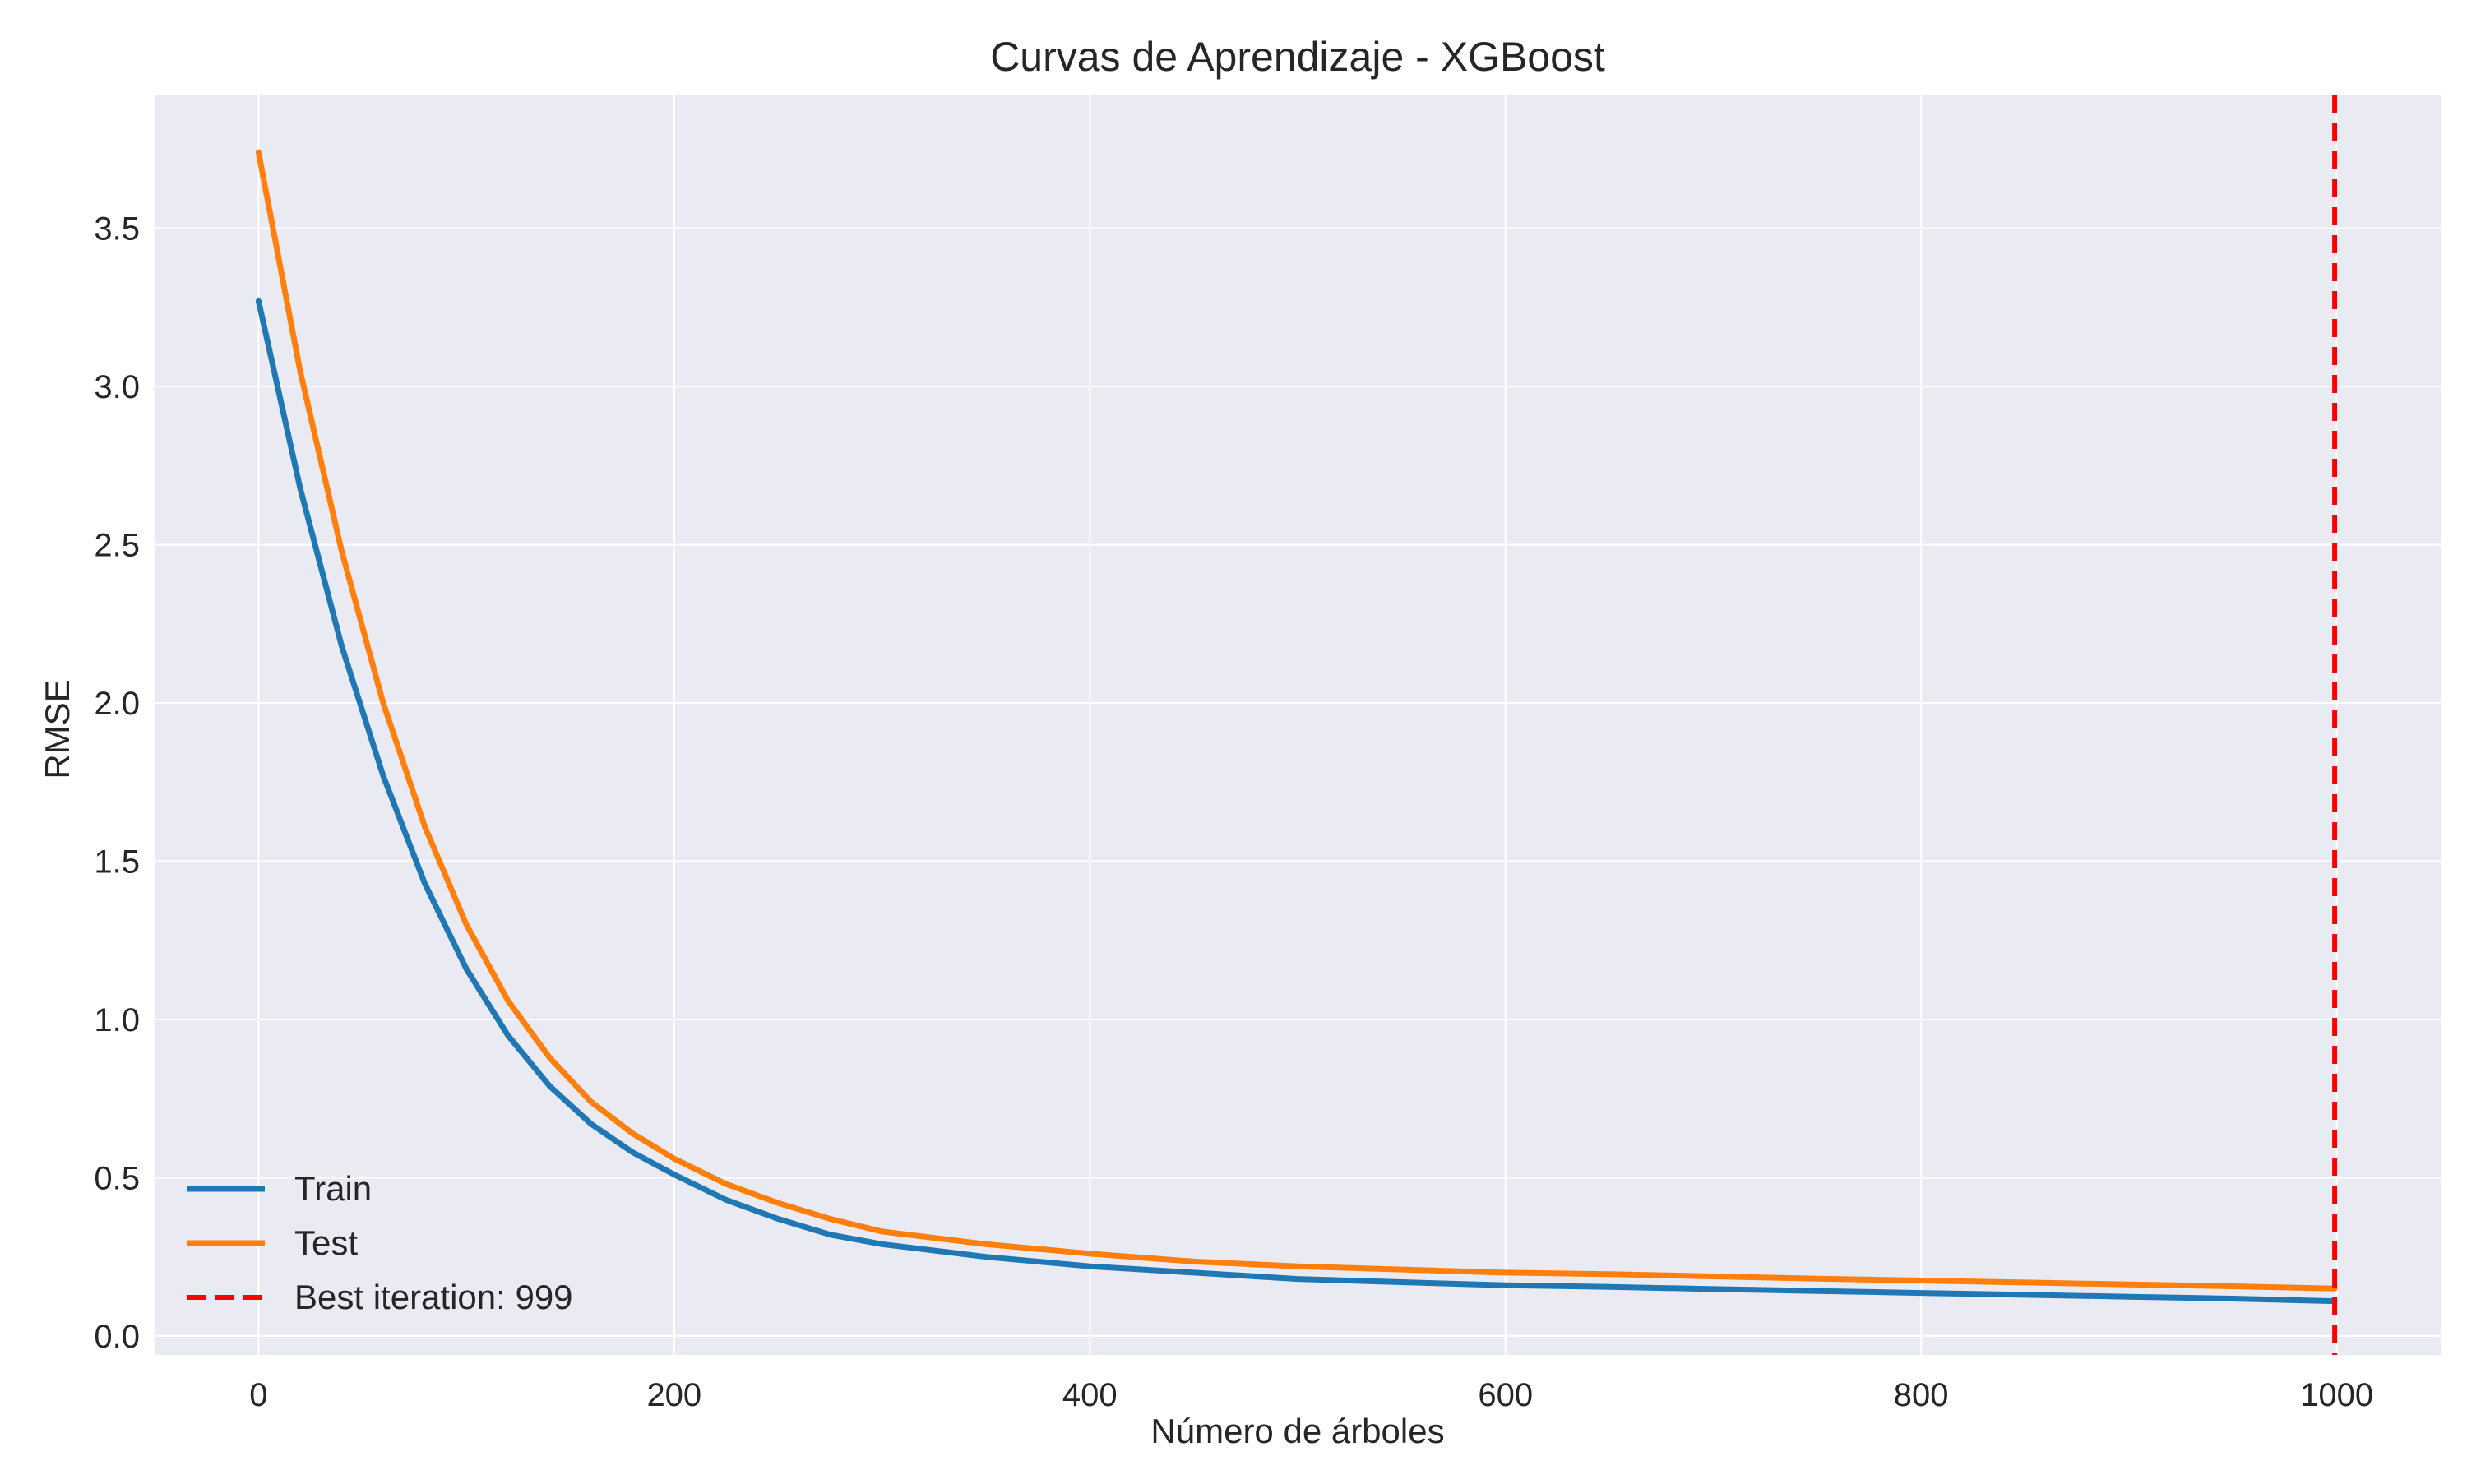  What do you see at coordinates (2336, 1395) in the screenshot?
I see `x-tick-label: 1000` at bounding box center [2336, 1395].